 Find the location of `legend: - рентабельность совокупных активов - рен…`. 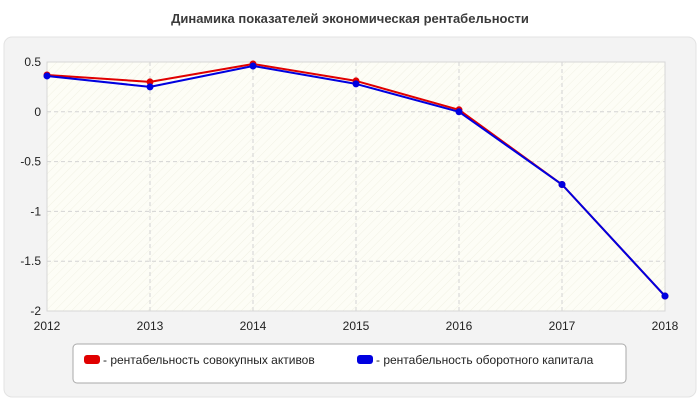

legend: - рентабельность совокупных активов - рен… is located at coordinates (349, 363).